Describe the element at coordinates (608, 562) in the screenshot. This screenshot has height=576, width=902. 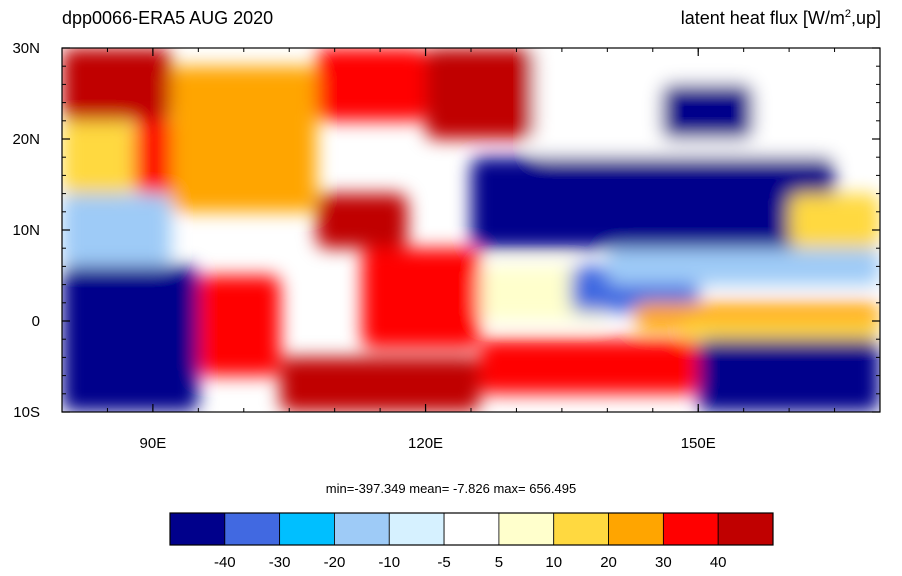
I see `colorbar-label: 20` at that location.